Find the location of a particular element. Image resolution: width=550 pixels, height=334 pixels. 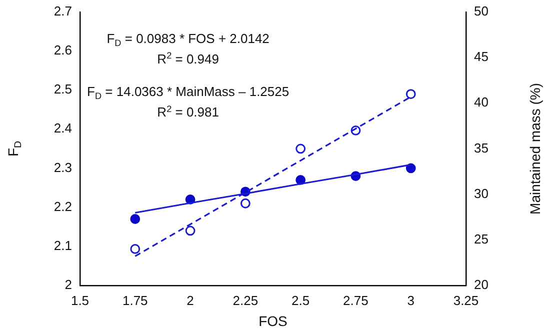

y2-tick-label: 20 is located at coordinates (481, 284).